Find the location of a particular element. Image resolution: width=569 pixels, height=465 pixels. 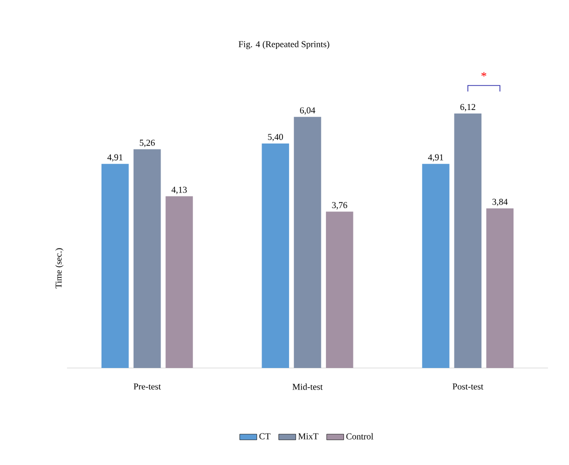

data-label: 6,04 is located at coordinates (308, 111).